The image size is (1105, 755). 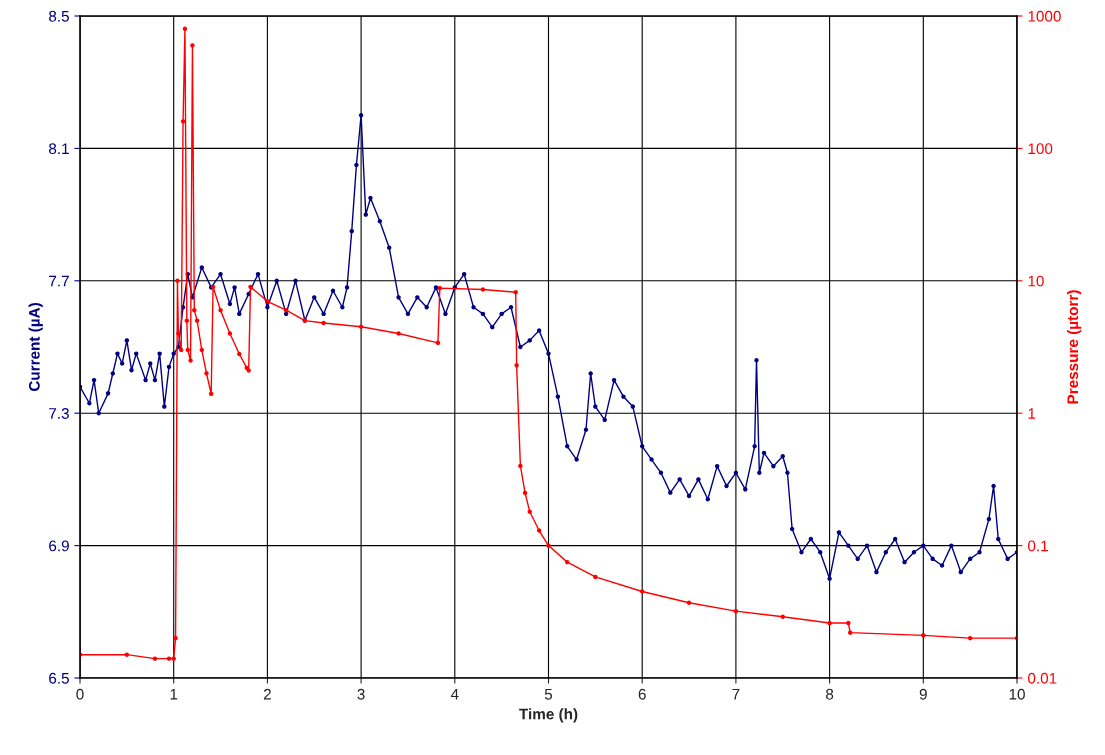 What do you see at coordinates (1032, 413) in the screenshot?
I see `y2-tick-label: 1` at bounding box center [1032, 413].